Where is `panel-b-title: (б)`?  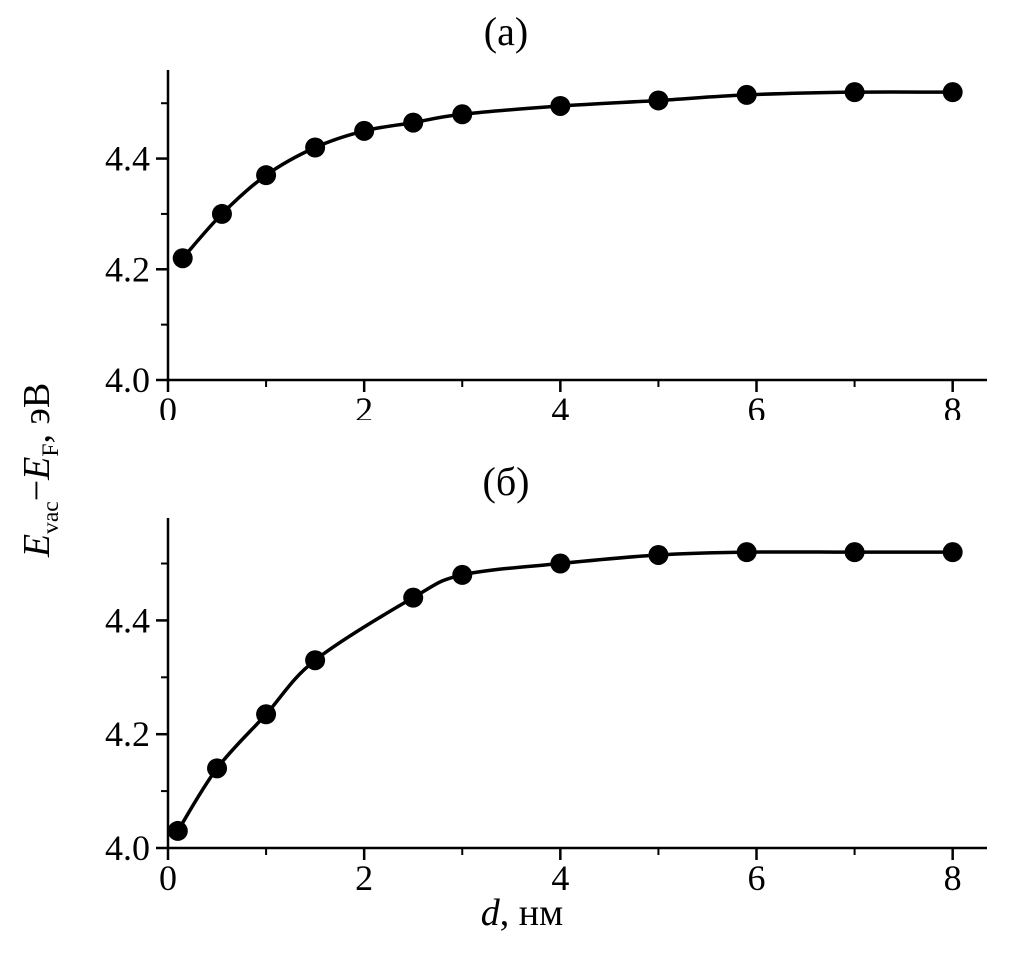
panel-b-title: (б) is located at coordinates (506, 481).